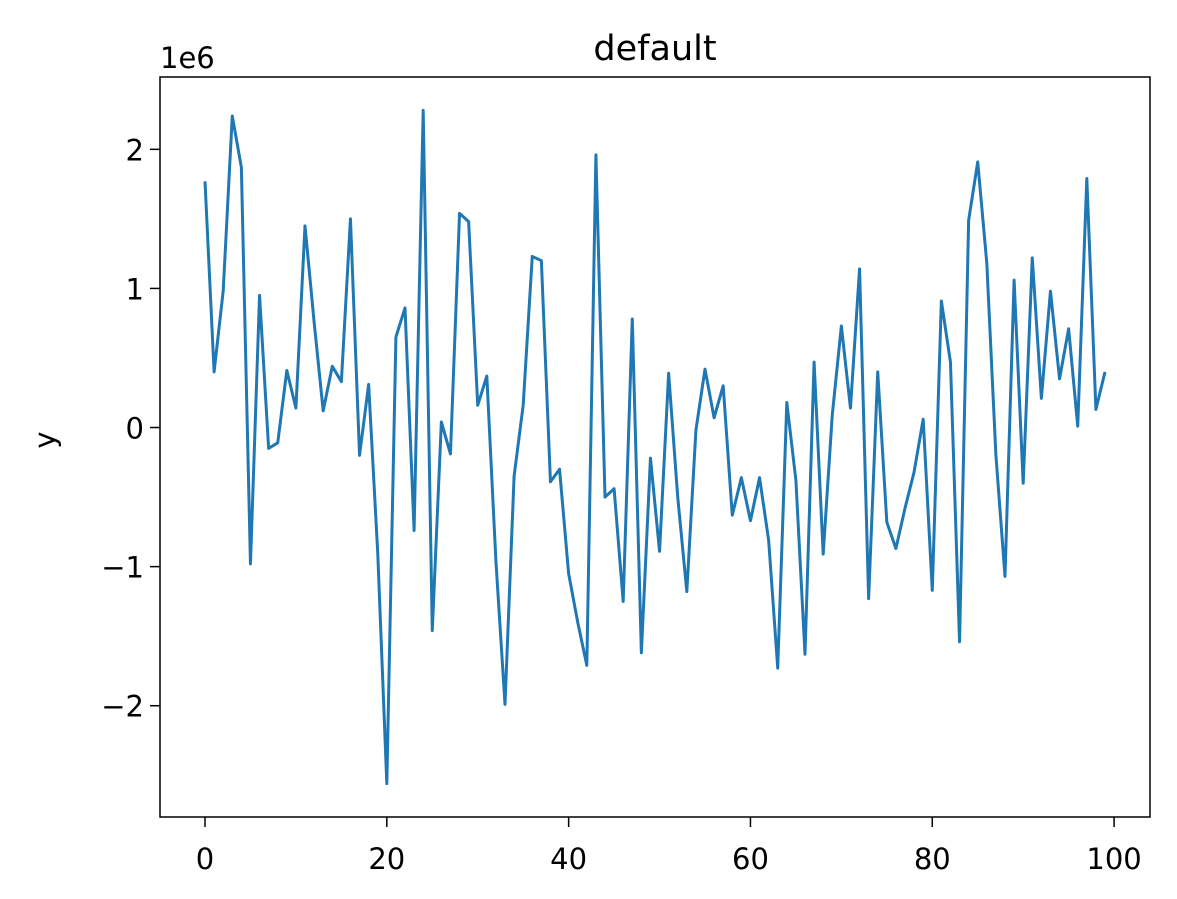 Image resolution: width=1177 pixels, height=899 pixels. I want to click on x-tick-label: 20, so click(386, 859).